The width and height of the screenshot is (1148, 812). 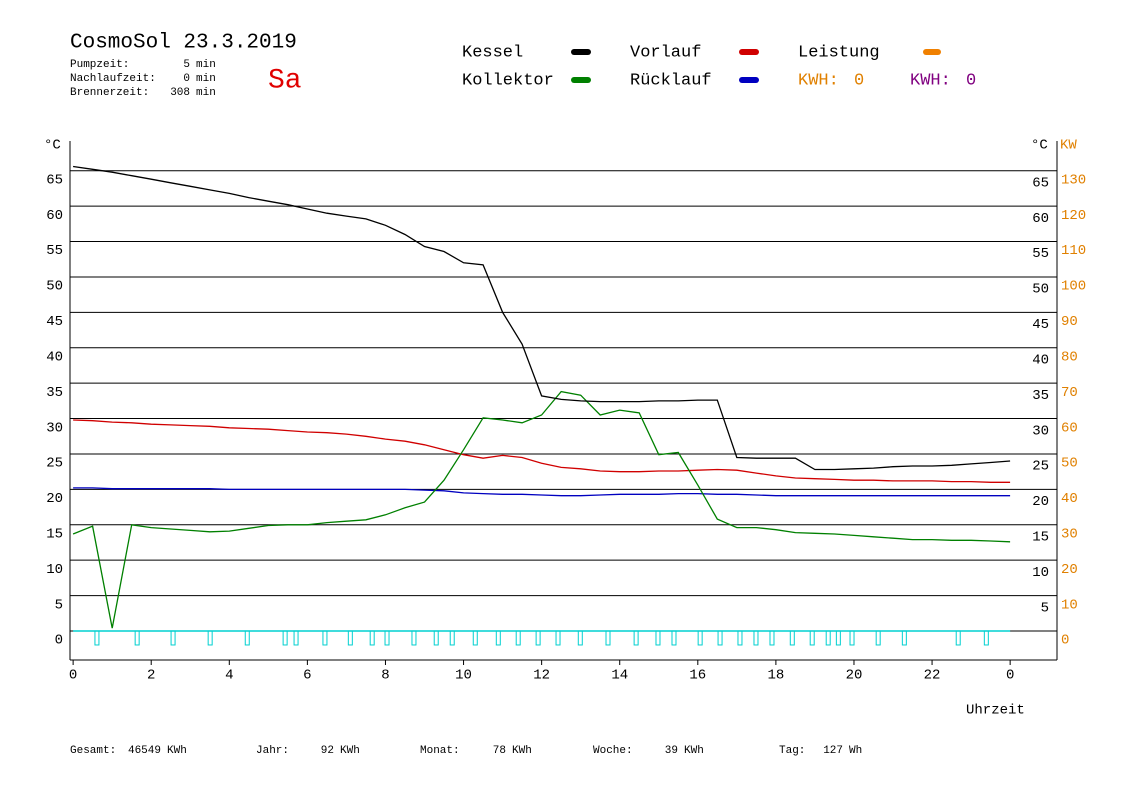 What do you see at coordinates (52, 146) in the screenshot?
I see `y-unit: °C` at bounding box center [52, 146].